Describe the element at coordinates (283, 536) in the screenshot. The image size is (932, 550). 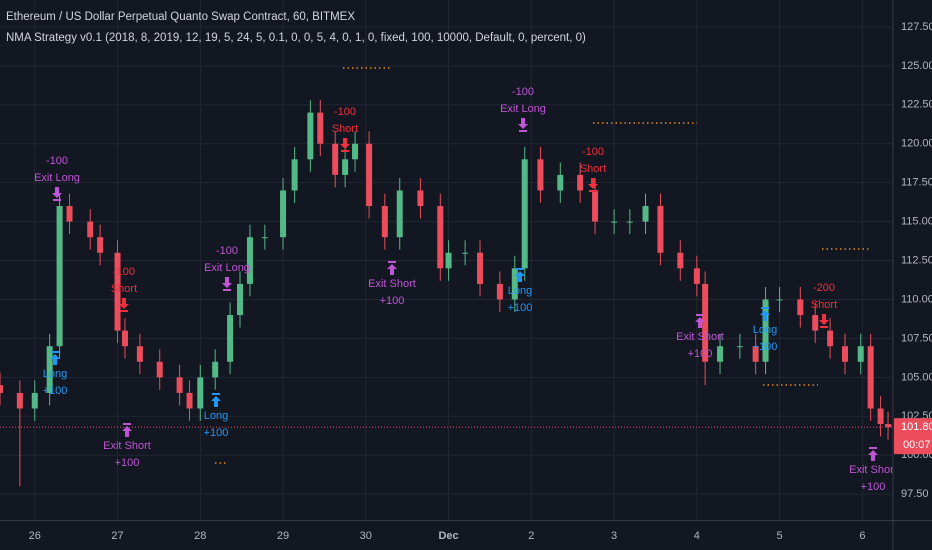
I see `x-tick-label: 29` at that location.